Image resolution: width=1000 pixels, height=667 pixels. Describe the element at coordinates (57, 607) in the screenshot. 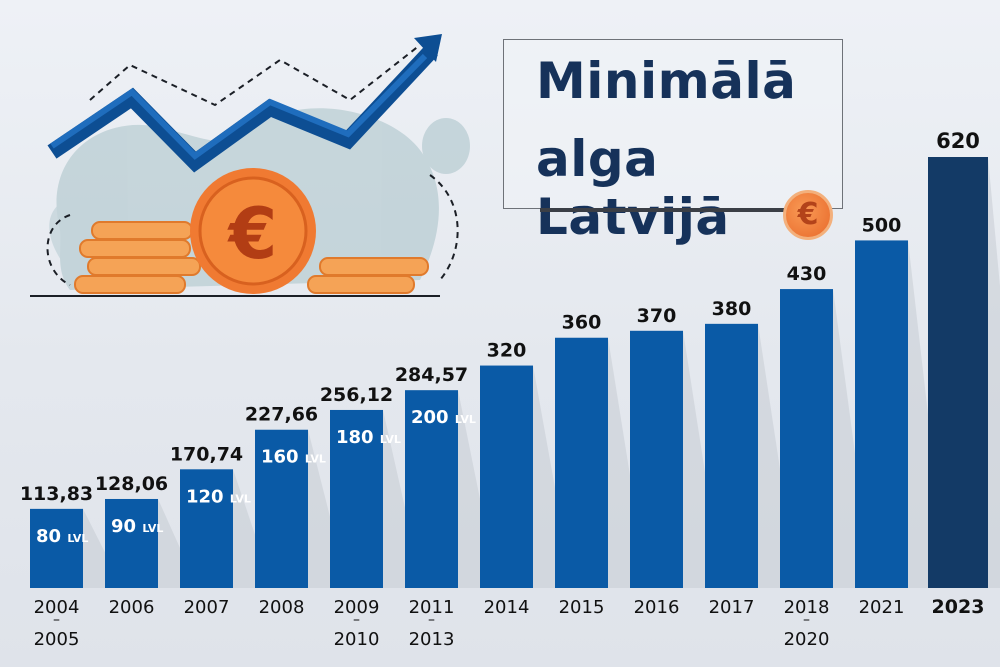

I see `x-tick-label: 2004` at that location.